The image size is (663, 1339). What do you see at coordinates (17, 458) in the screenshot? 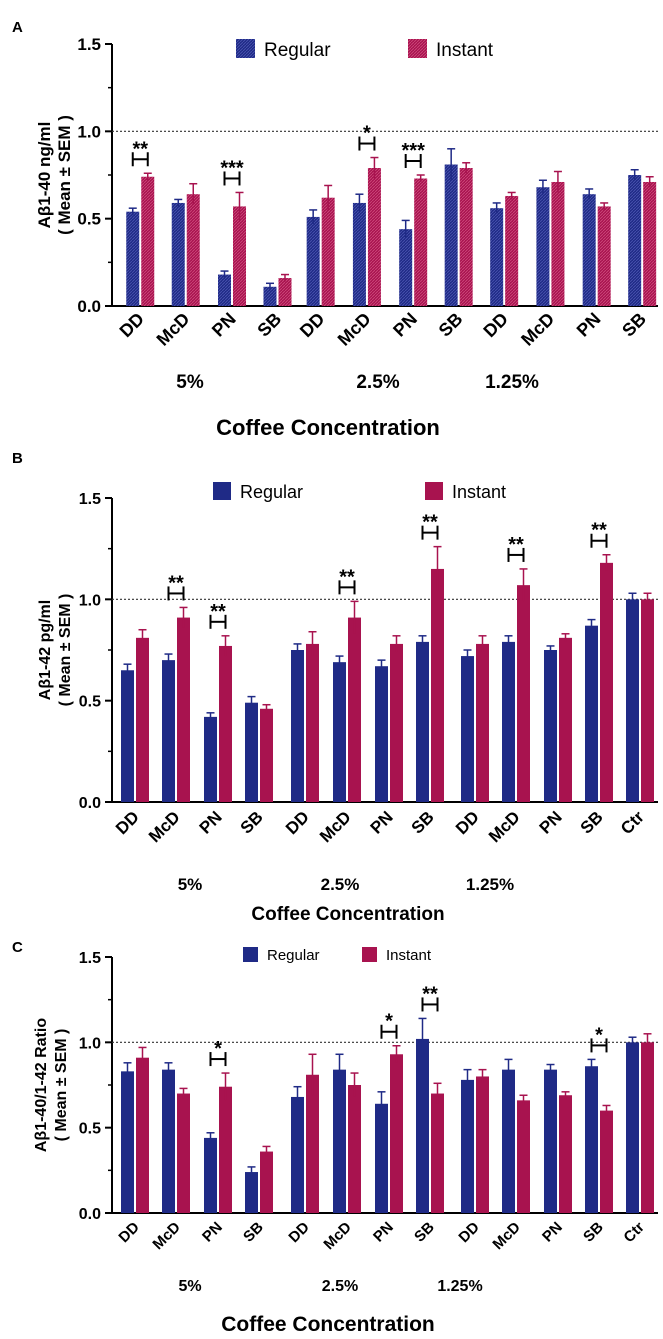
I see `panel-letter: B` at bounding box center [17, 458].